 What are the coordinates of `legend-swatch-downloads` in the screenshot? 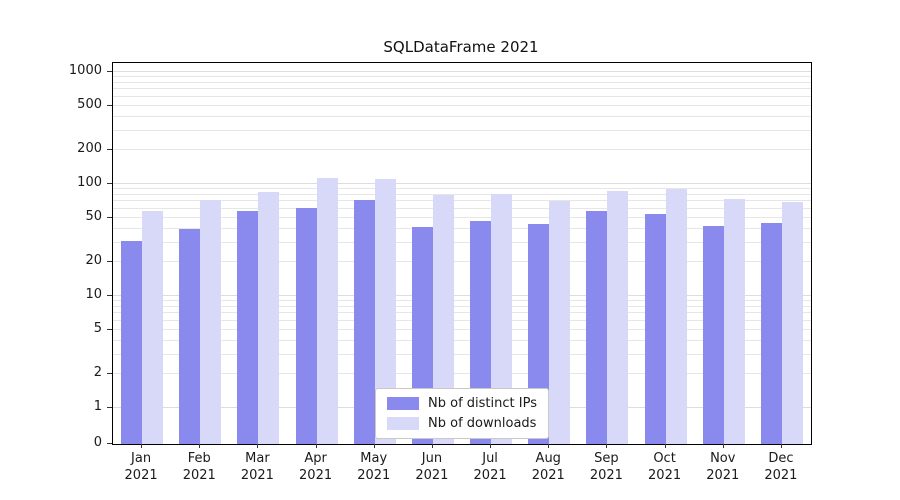 It's located at (403, 423).